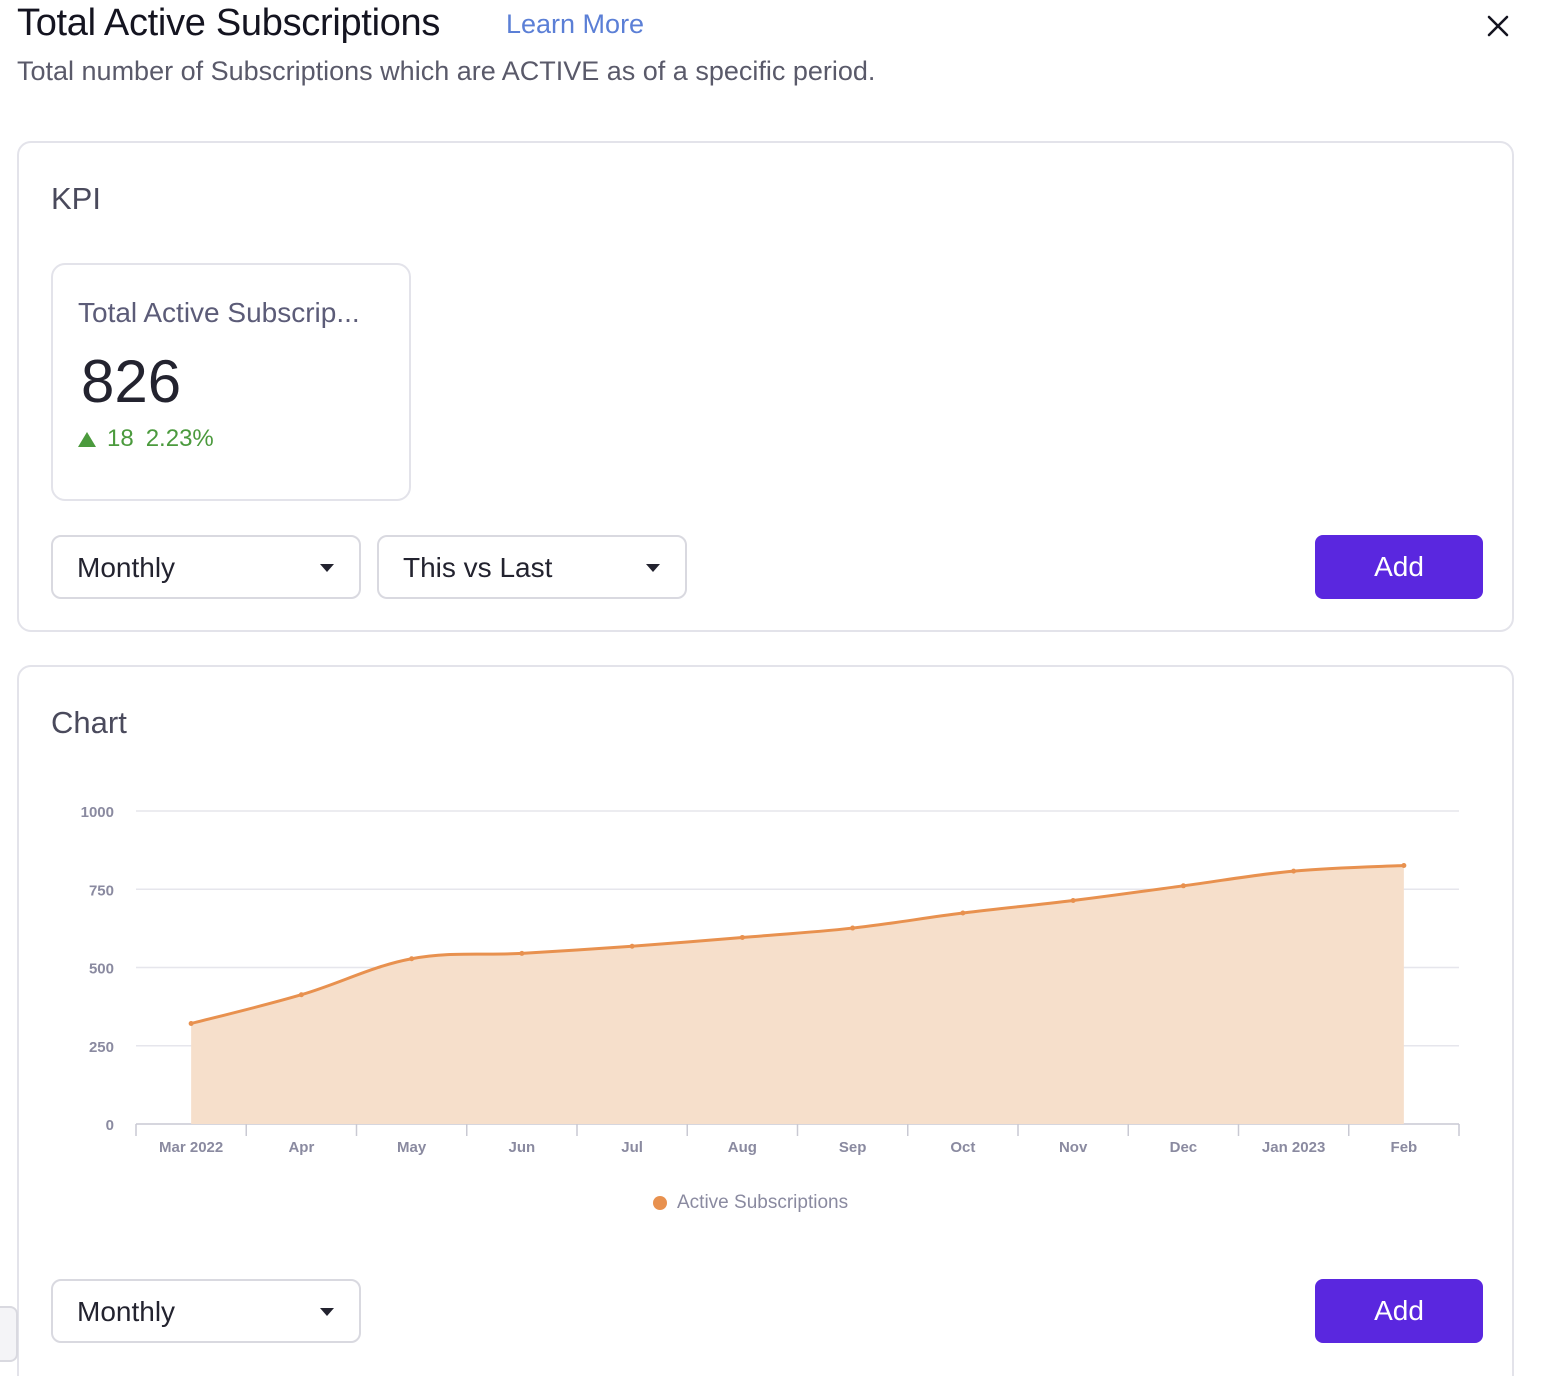 The width and height of the screenshot is (1542, 1376). Describe the element at coordinates (126, 1311) in the screenshot. I see `chart-period-select-value: Monthly` at that location.